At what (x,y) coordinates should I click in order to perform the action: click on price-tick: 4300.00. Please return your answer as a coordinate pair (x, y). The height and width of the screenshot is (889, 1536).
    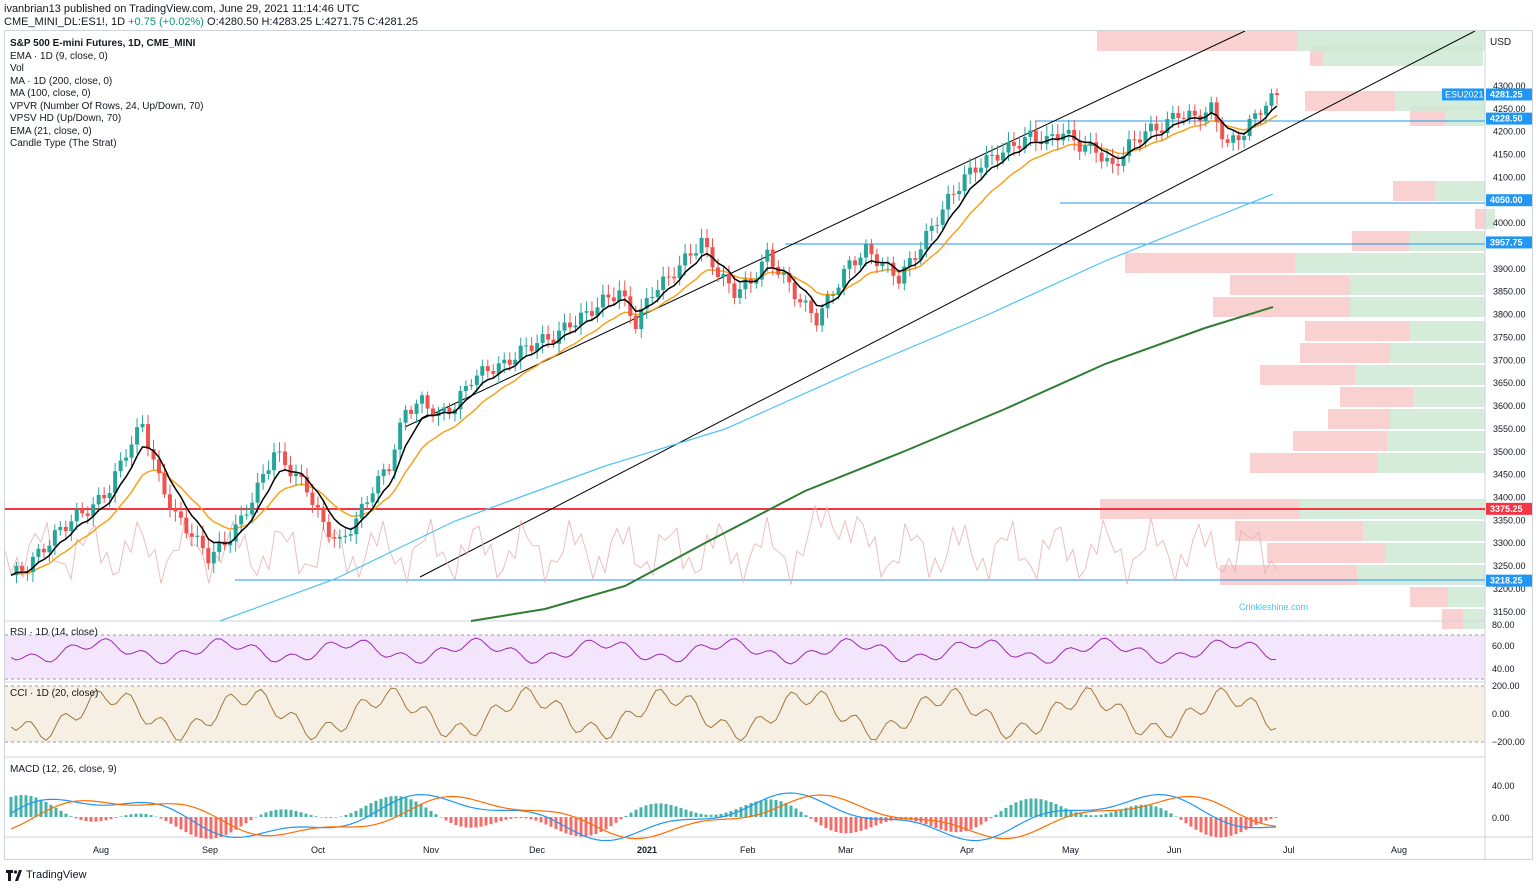
    Looking at the image, I should click on (1509, 86).